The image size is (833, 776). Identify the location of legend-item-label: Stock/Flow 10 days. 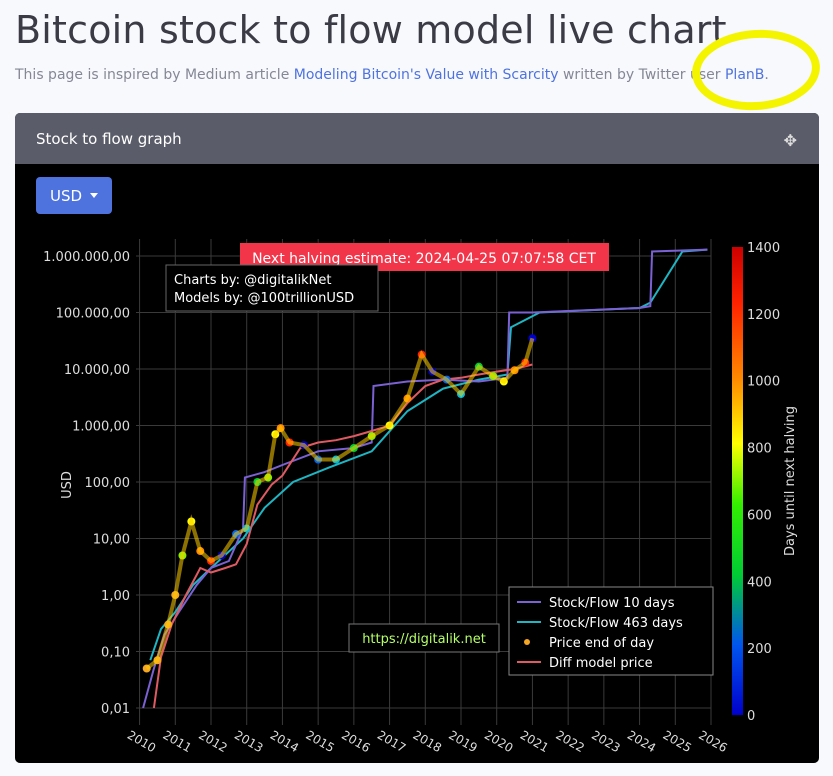
(612, 603).